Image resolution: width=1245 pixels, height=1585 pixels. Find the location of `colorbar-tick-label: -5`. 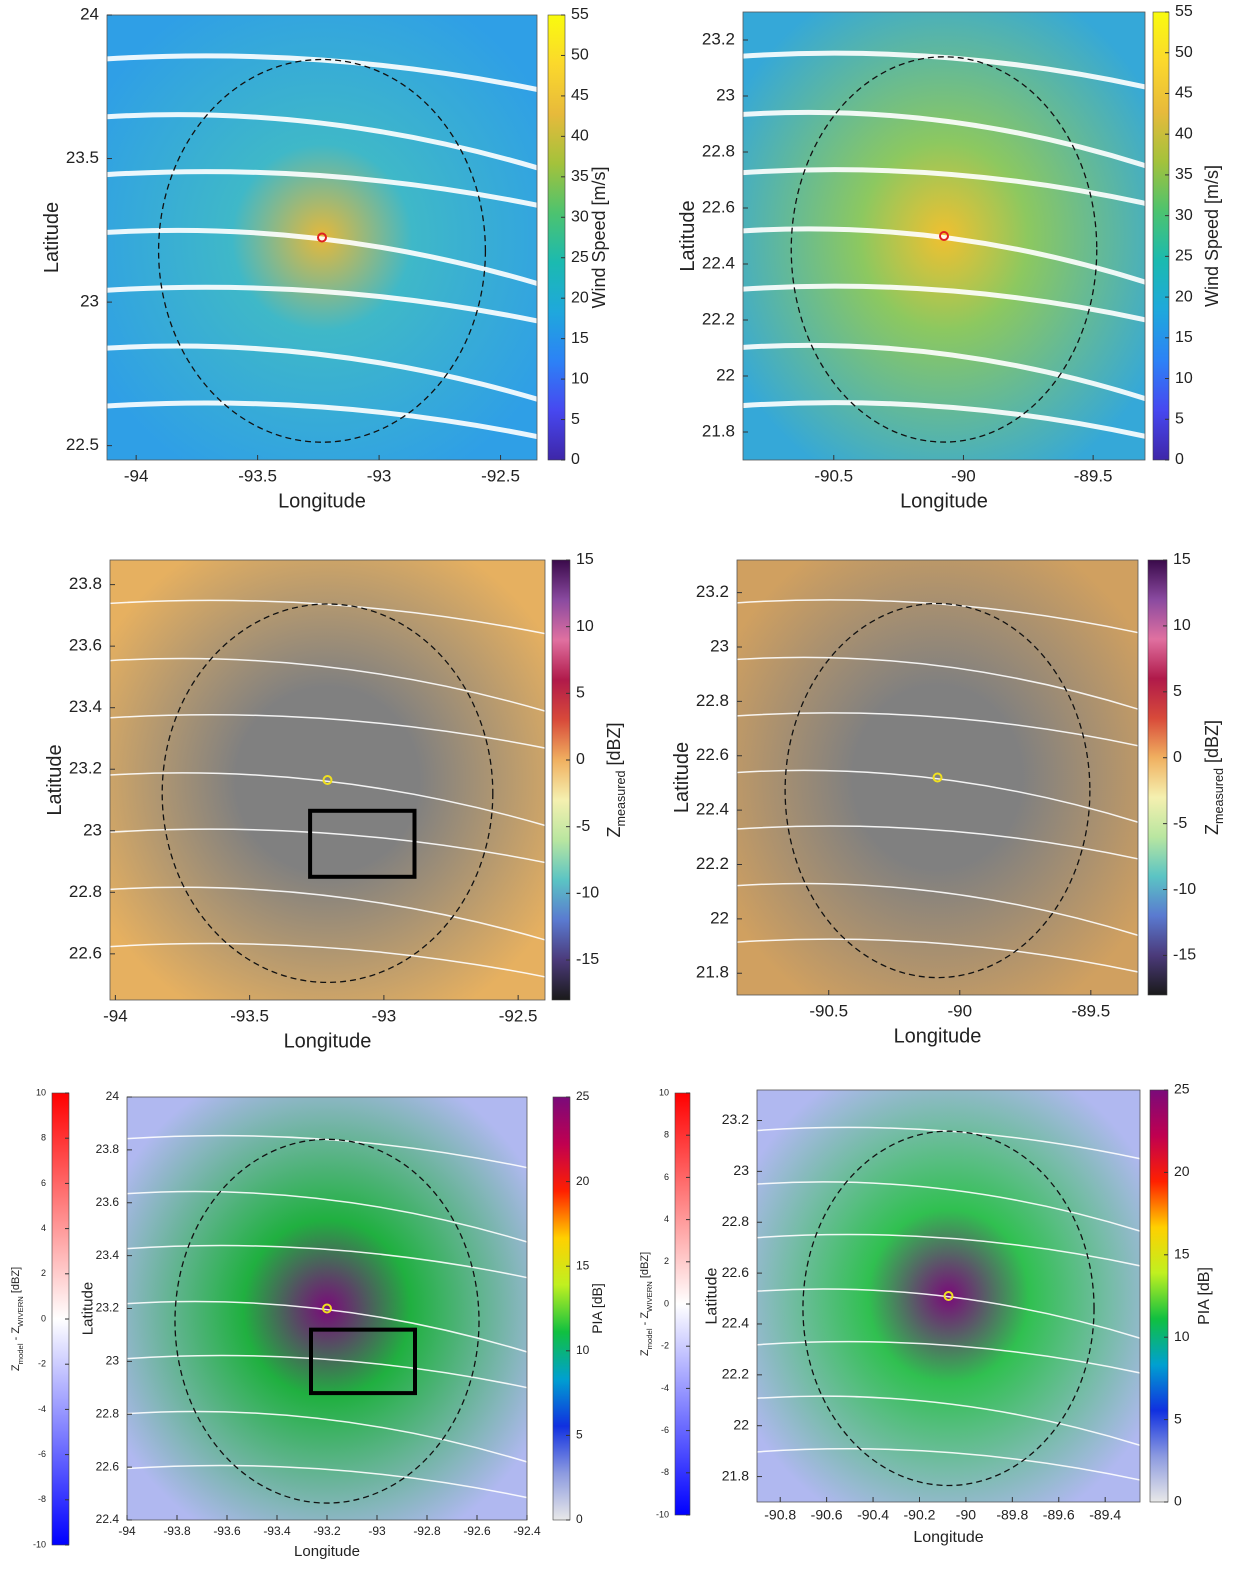

colorbar-tick-label: -5 is located at coordinates (1180, 823).